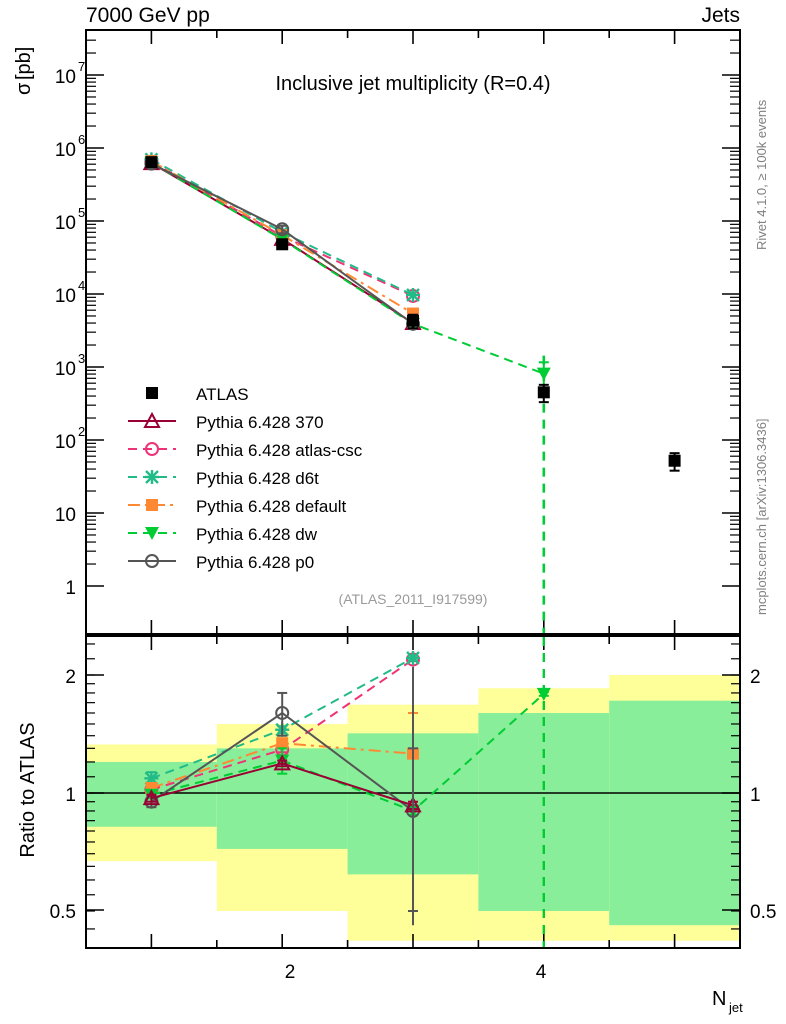 The height and width of the screenshot is (1024, 786). I want to click on main-ytick-1e3-exp: 3, so click(81, 358).